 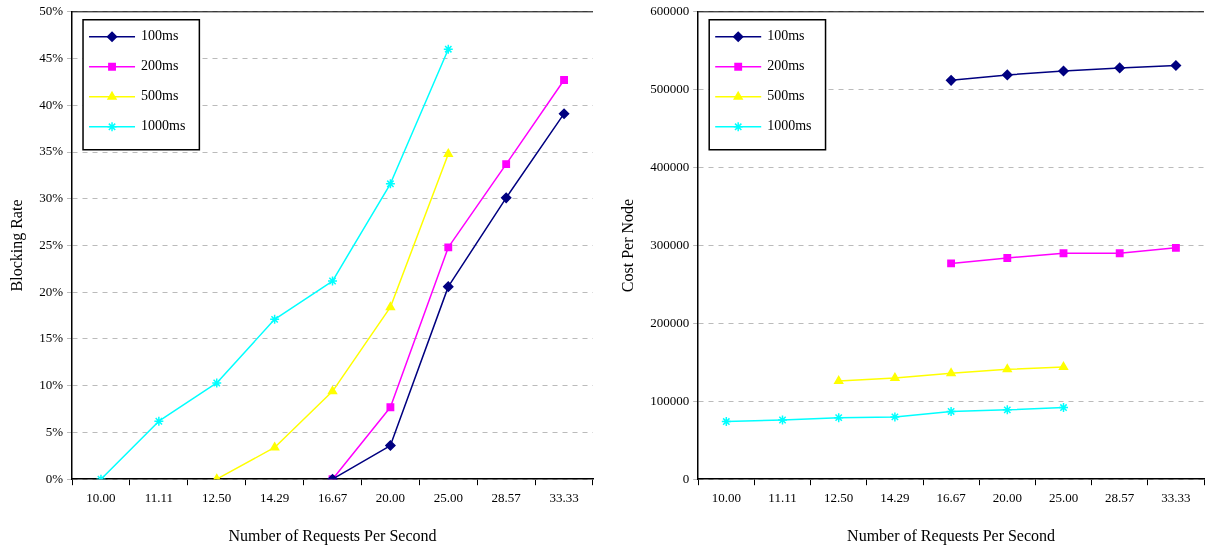 What do you see at coordinates (670, 89) in the screenshot?
I see `y-tick-label: 500000` at bounding box center [670, 89].